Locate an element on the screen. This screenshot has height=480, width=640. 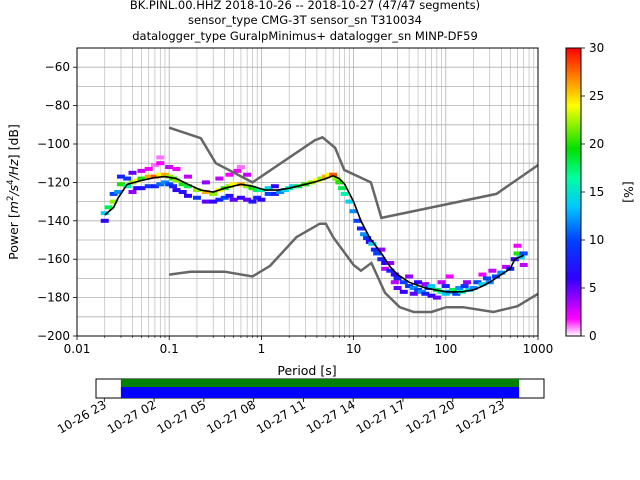
colorbar-tick-label: 5 is located at coordinates (593, 288).